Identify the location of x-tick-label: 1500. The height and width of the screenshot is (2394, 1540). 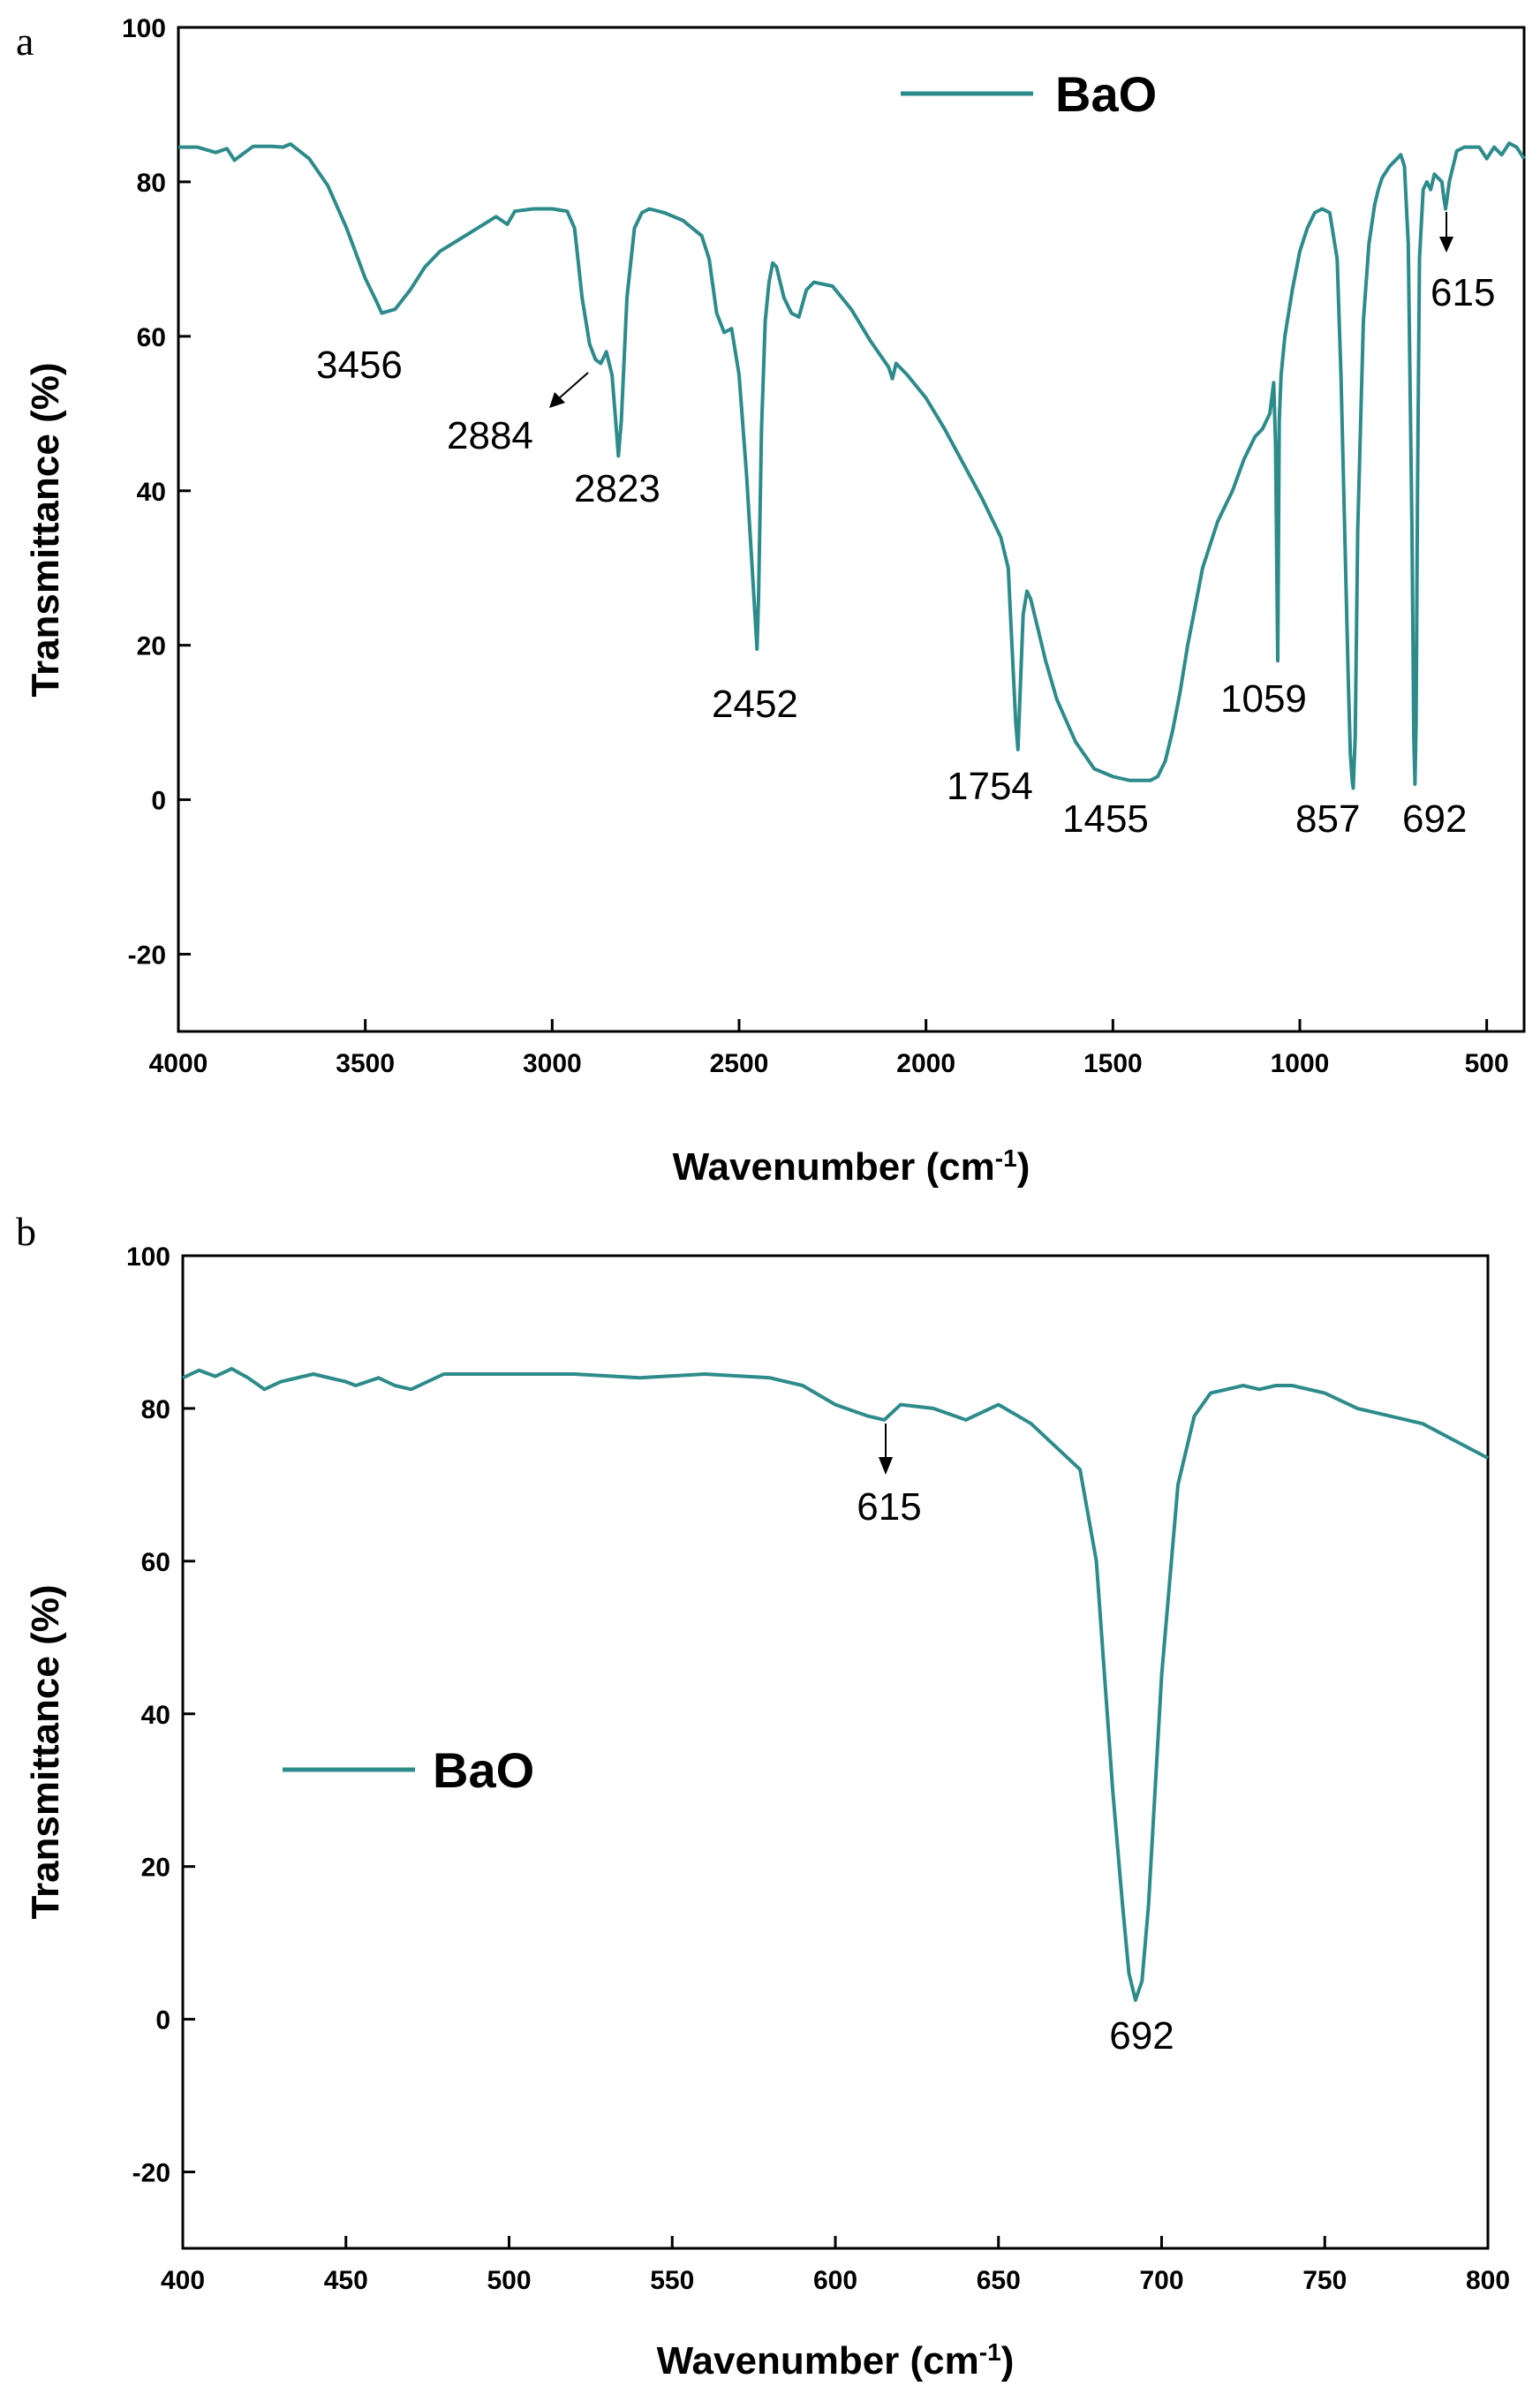
(1113, 1063).